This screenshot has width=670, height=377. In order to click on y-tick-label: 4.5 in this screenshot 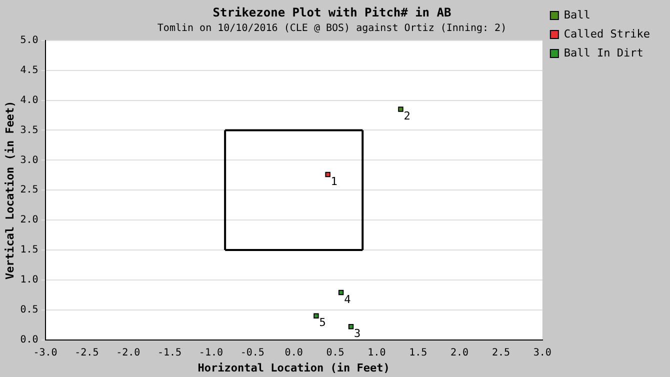, I will do `click(29, 70)`.